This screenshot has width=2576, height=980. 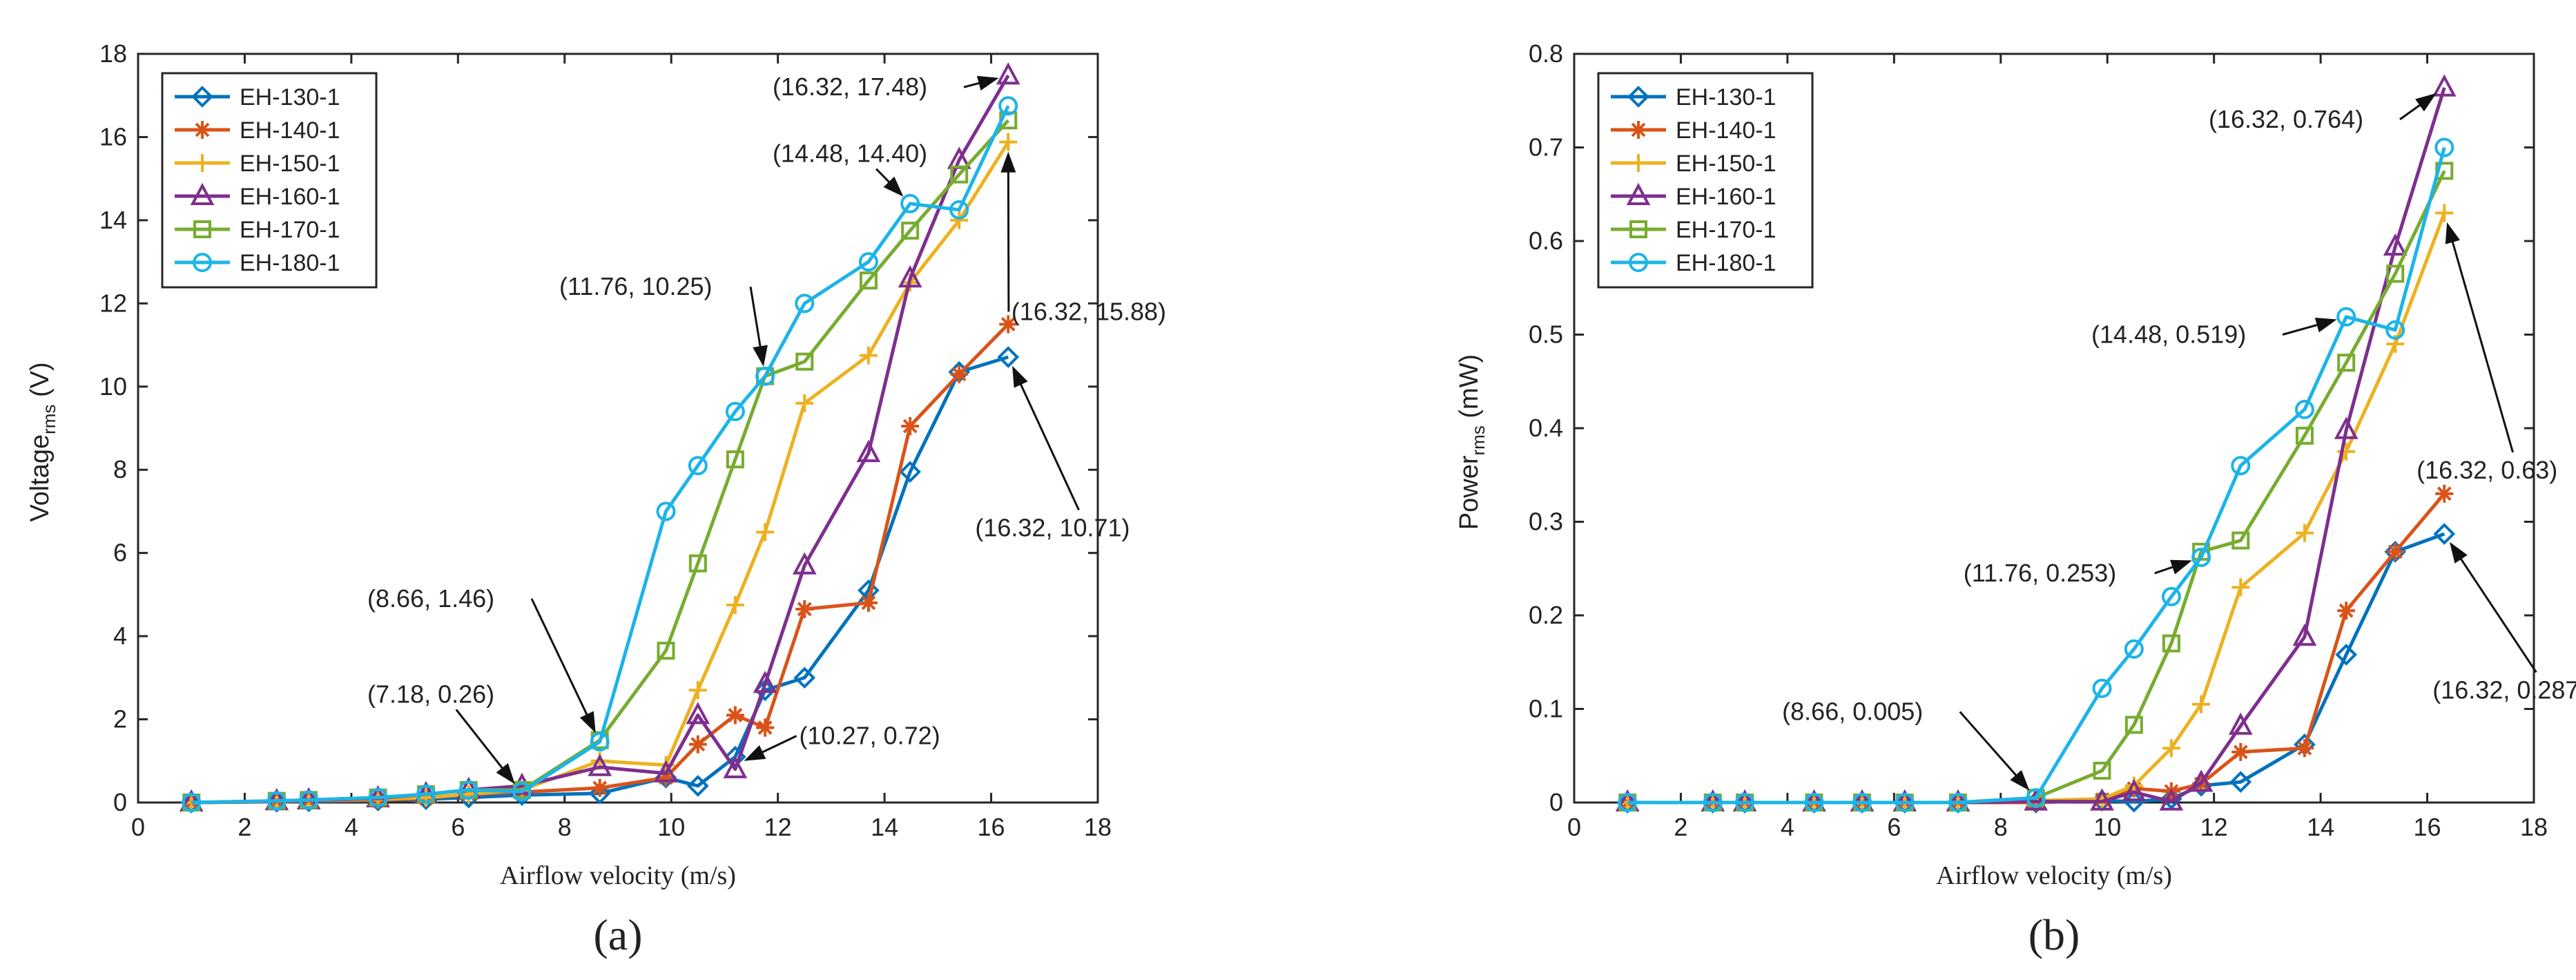 What do you see at coordinates (1788, 827) in the screenshot?
I see `x-tick-label: 4` at bounding box center [1788, 827].